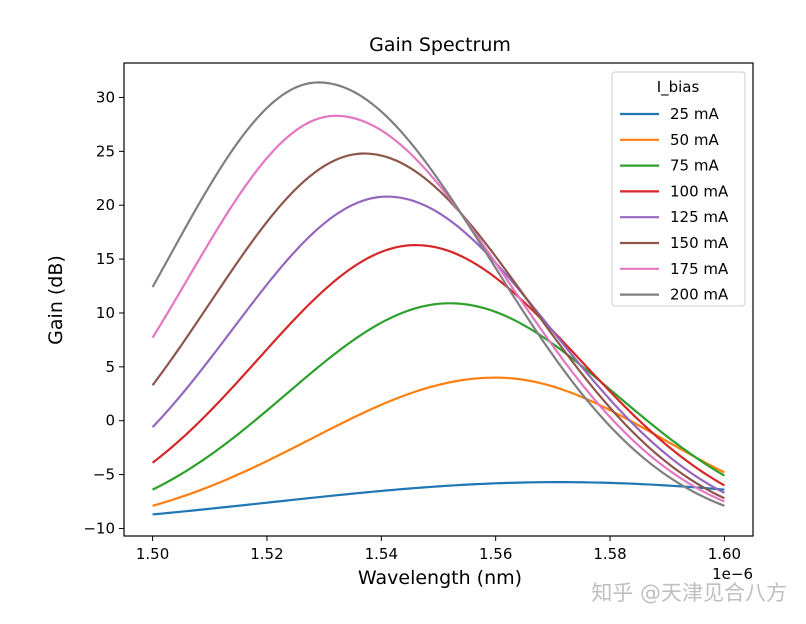 Image resolution: width=806 pixels, height=624 pixels. I want to click on x-tick-label: 1.56, so click(495, 554).